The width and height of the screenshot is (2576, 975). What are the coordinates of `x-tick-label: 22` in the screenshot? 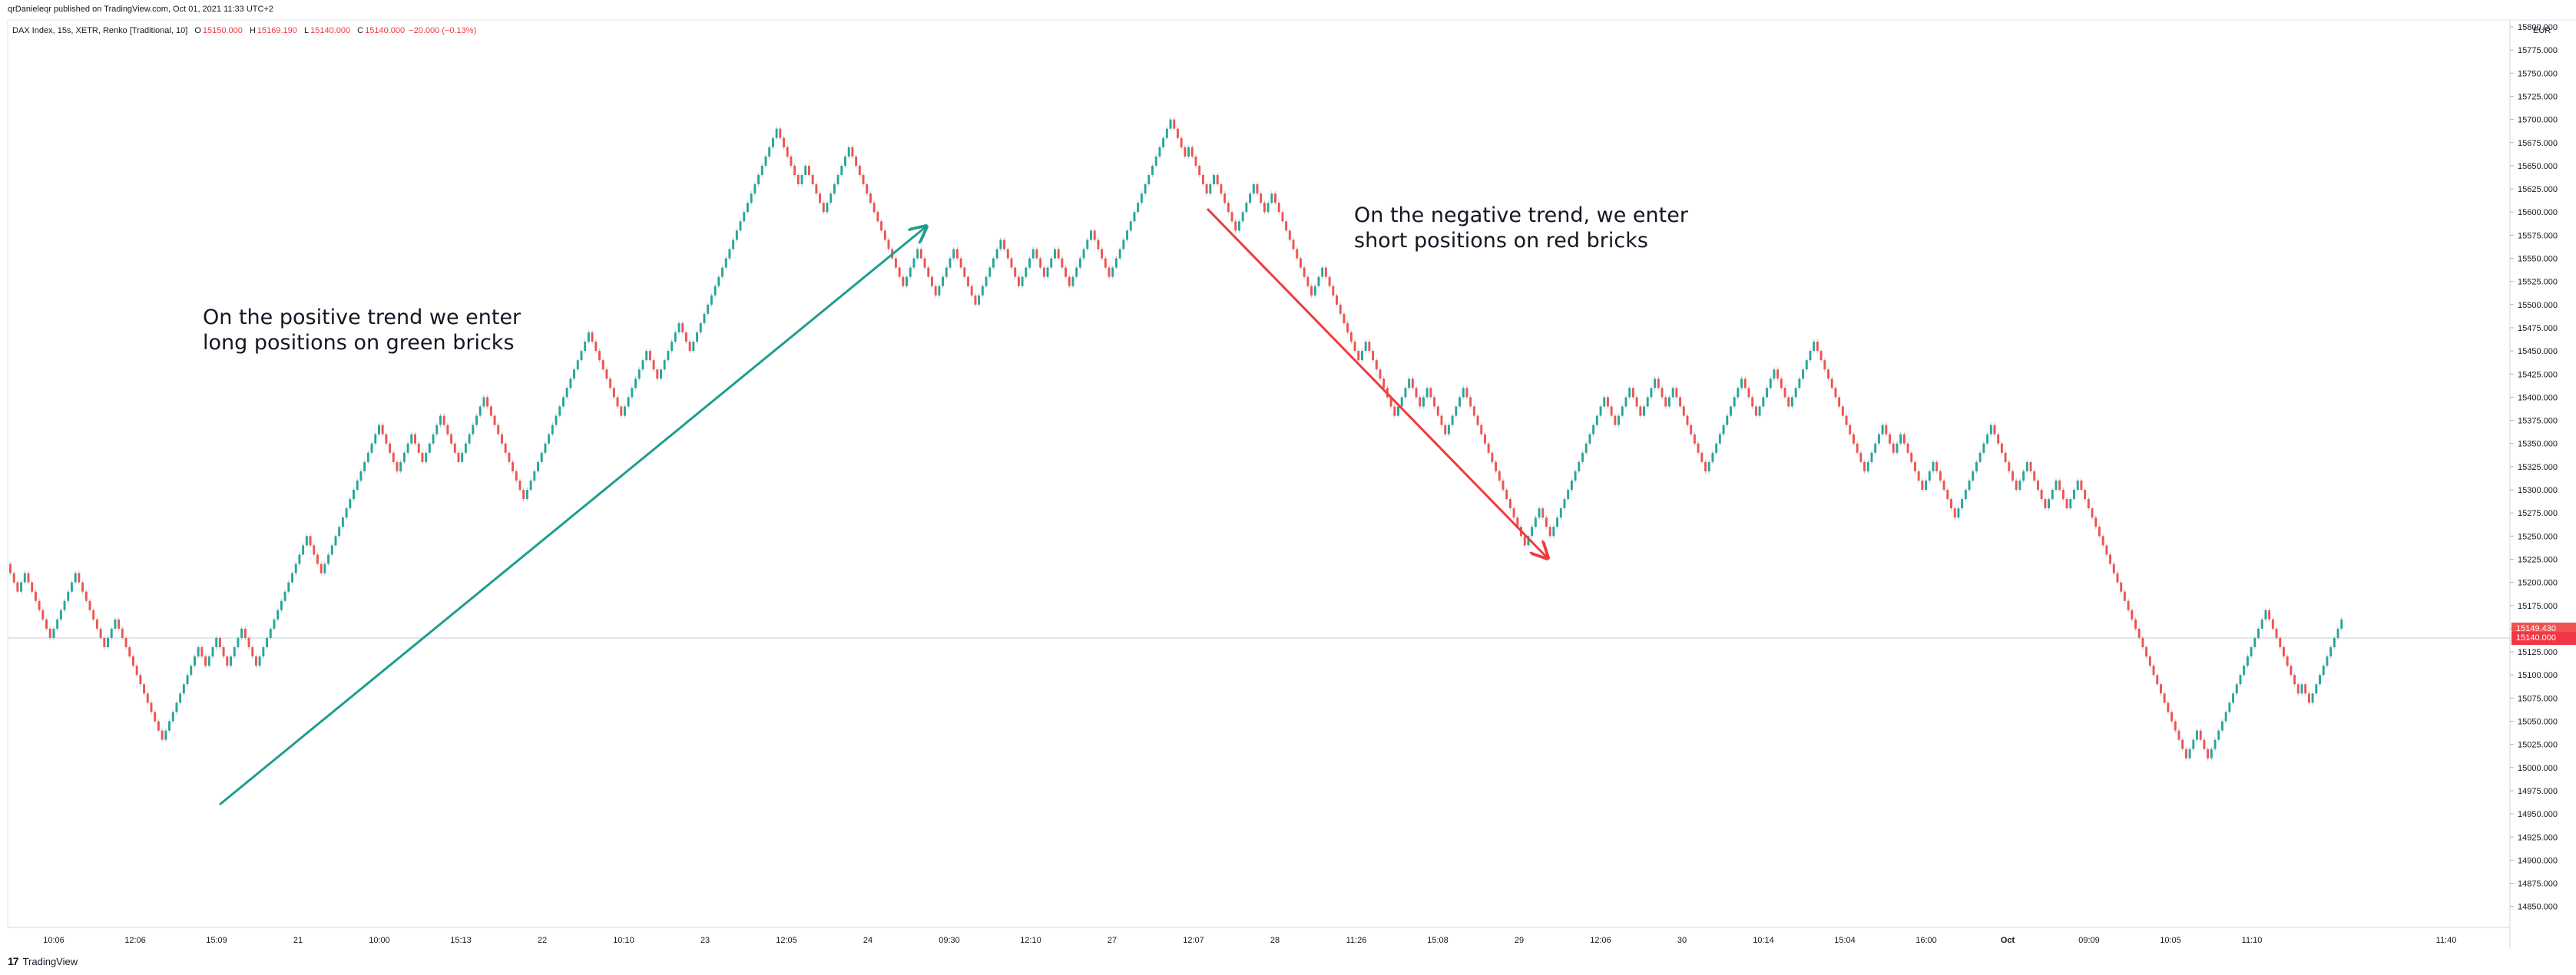 It's located at (542, 940).